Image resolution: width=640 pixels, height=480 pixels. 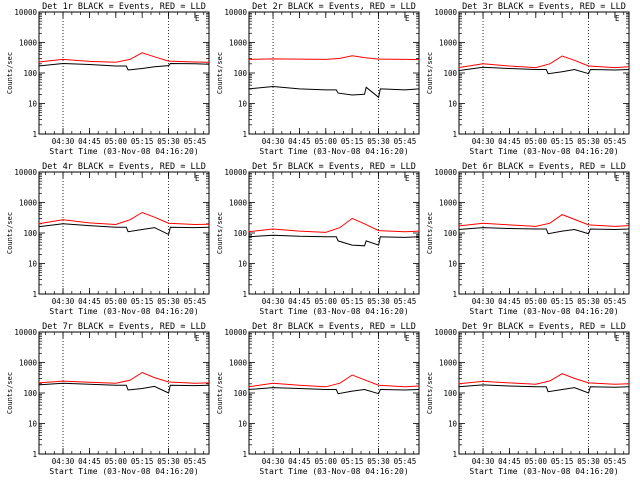 What do you see at coordinates (544, 7) in the screenshot?
I see `panel-title: Det 3r BLACK = Events, RED = LLD` at bounding box center [544, 7].